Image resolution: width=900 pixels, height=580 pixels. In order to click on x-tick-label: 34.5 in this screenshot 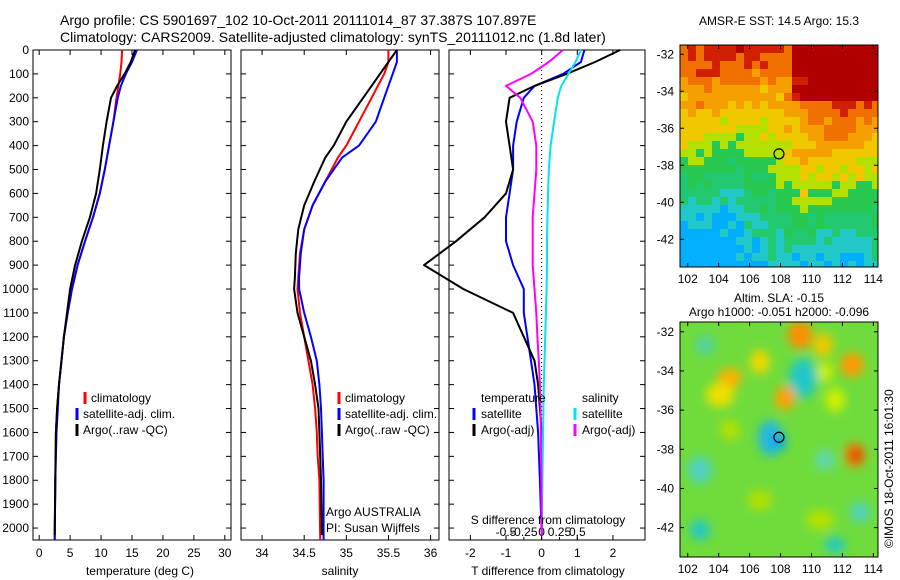, I will do `click(305, 553)`.